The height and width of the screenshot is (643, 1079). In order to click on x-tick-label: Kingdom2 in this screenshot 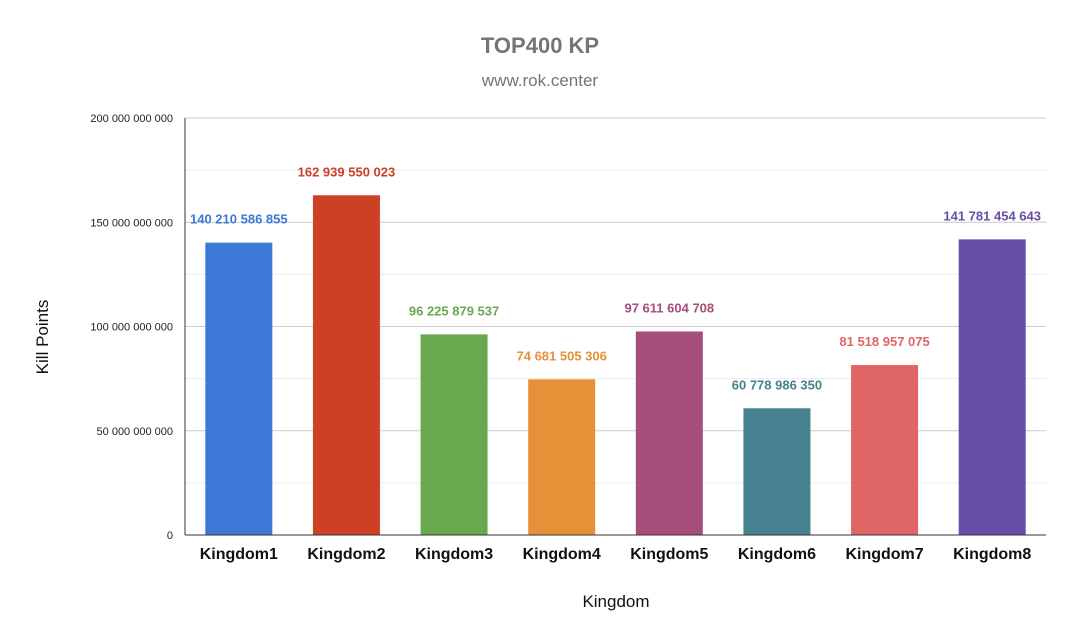, I will do `click(346, 554)`.